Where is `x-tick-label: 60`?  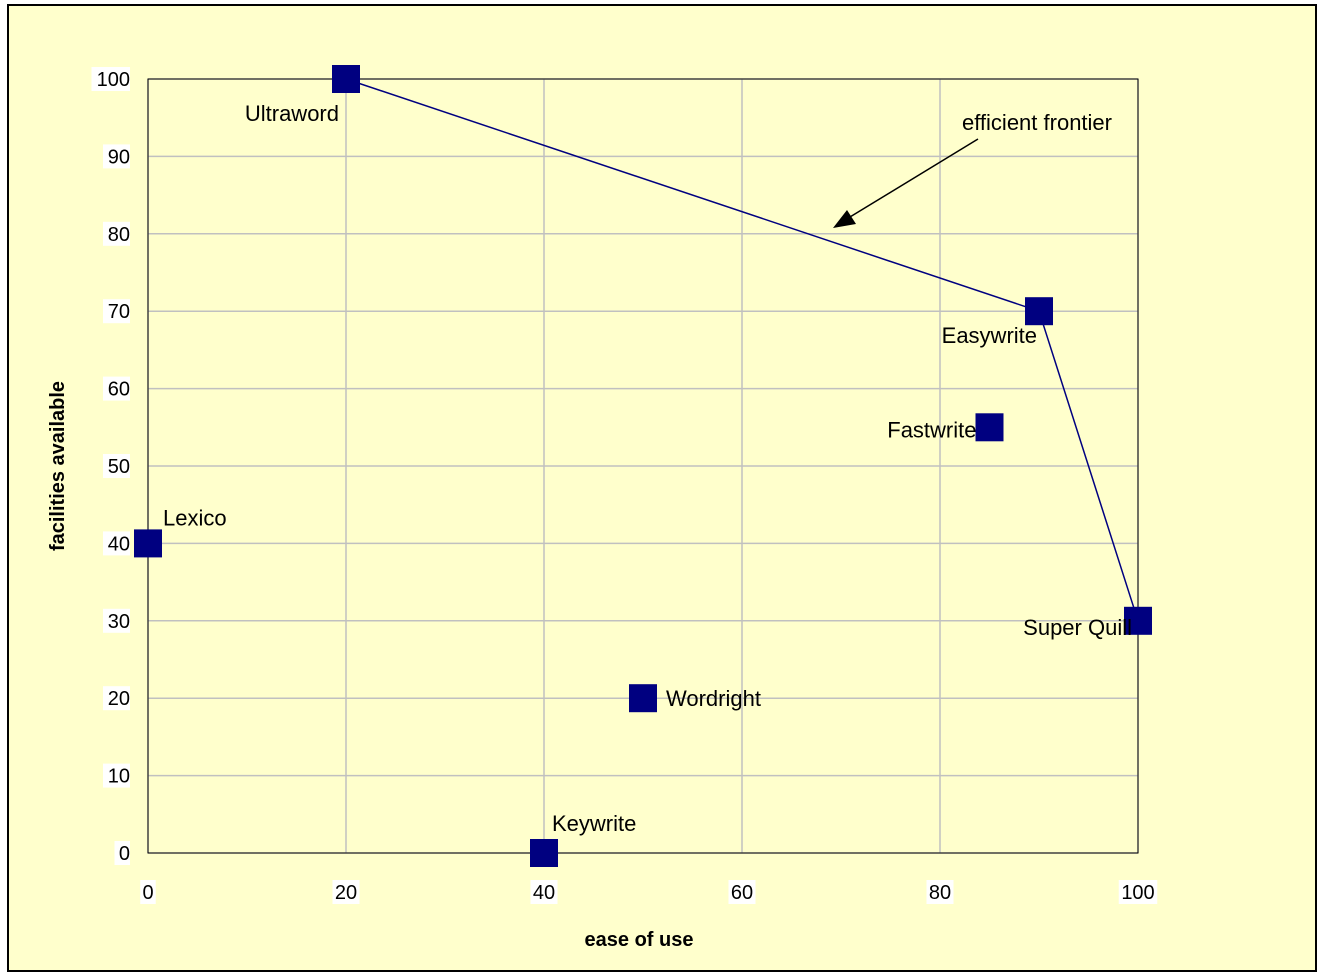
x-tick-label: 60 is located at coordinates (742, 893).